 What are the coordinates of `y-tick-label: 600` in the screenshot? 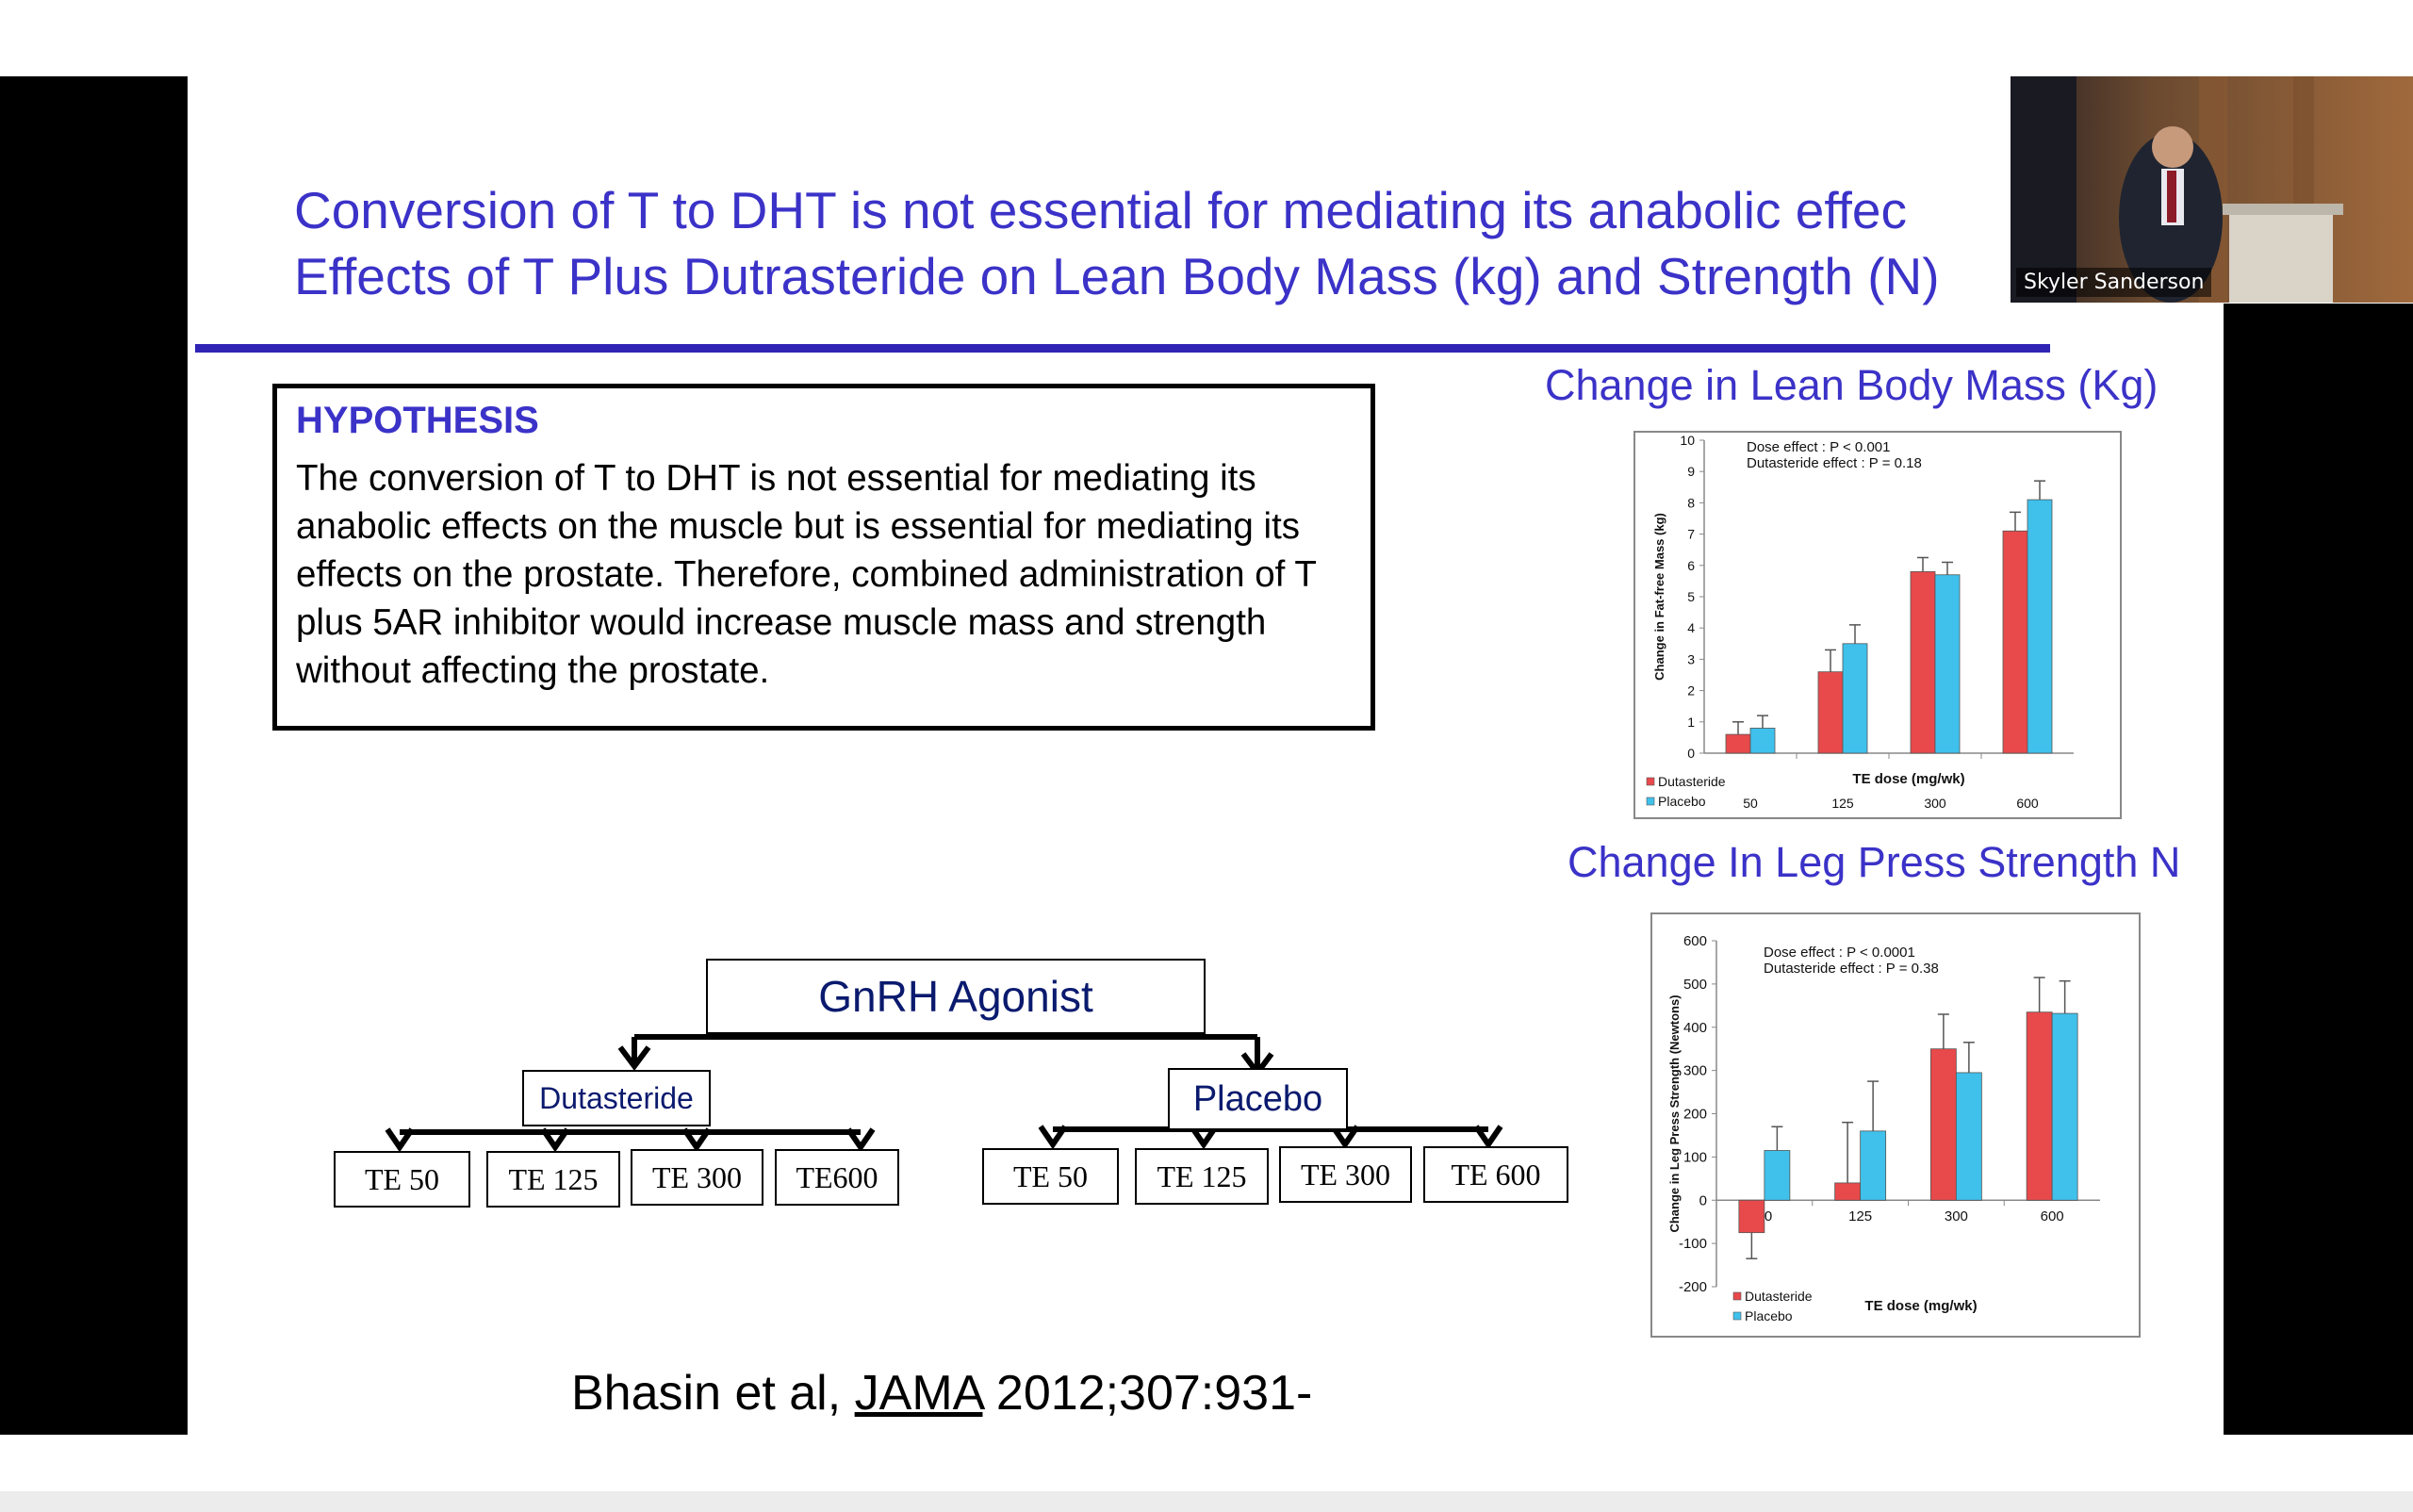 It's located at (1695, 941).